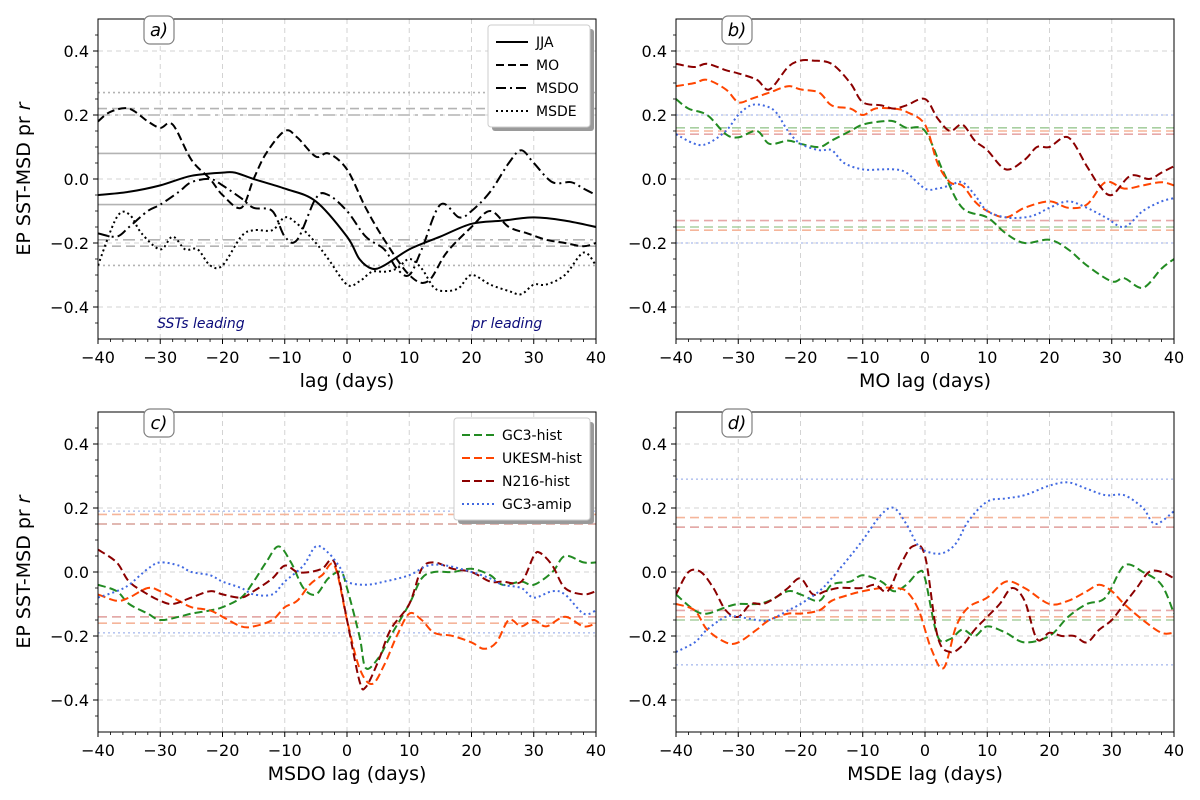  What do you see at coordinates (556, 112) in the screenshot?
I see `legend-entry-label: MSDE` at bounding box center [556, 112].